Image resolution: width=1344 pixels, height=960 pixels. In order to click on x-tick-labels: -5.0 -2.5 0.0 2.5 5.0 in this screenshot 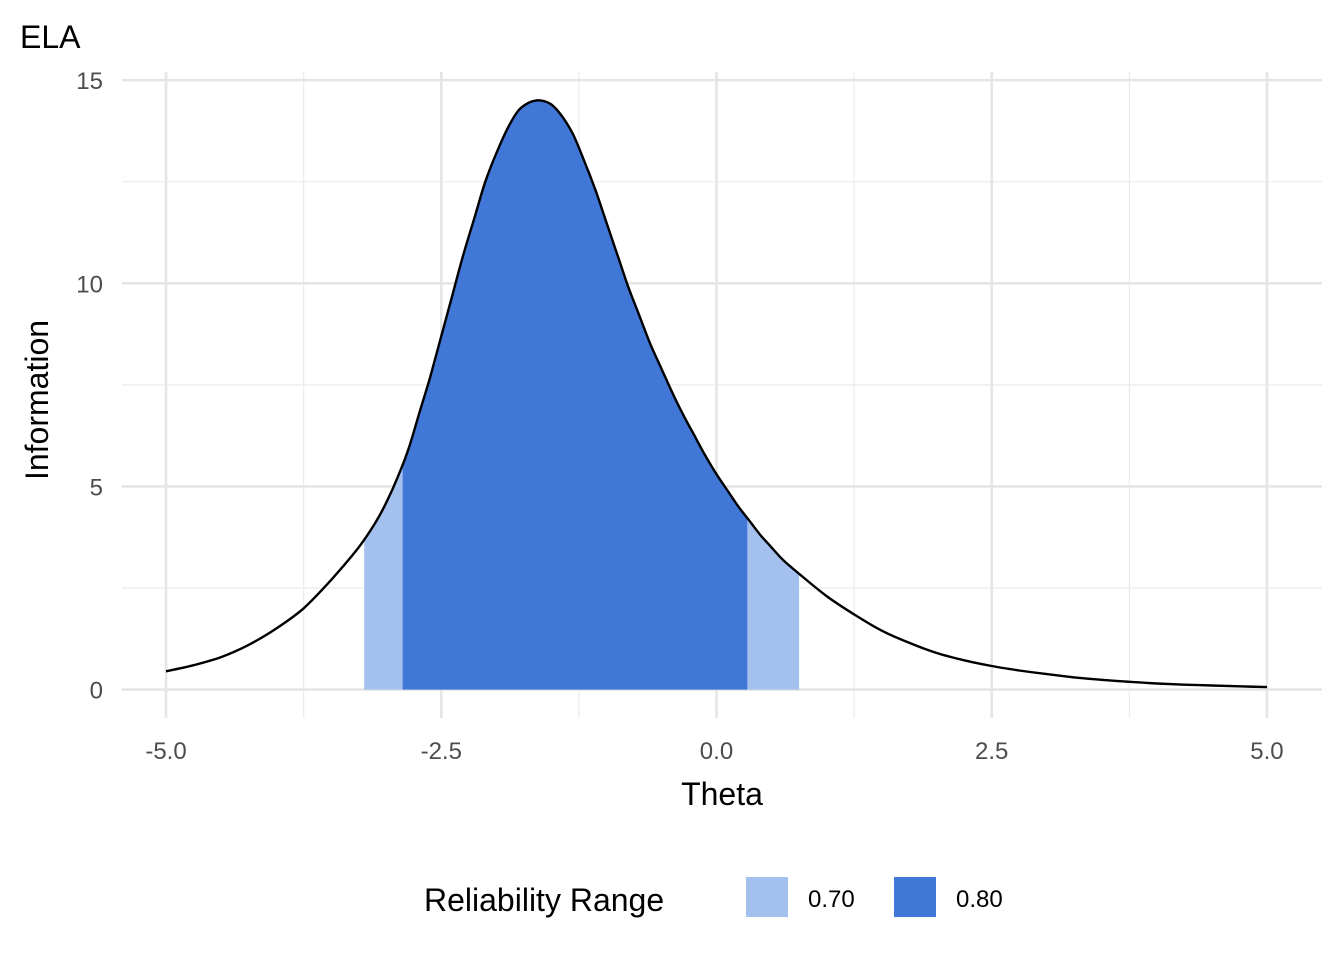, I will do `click(714, 751)`.